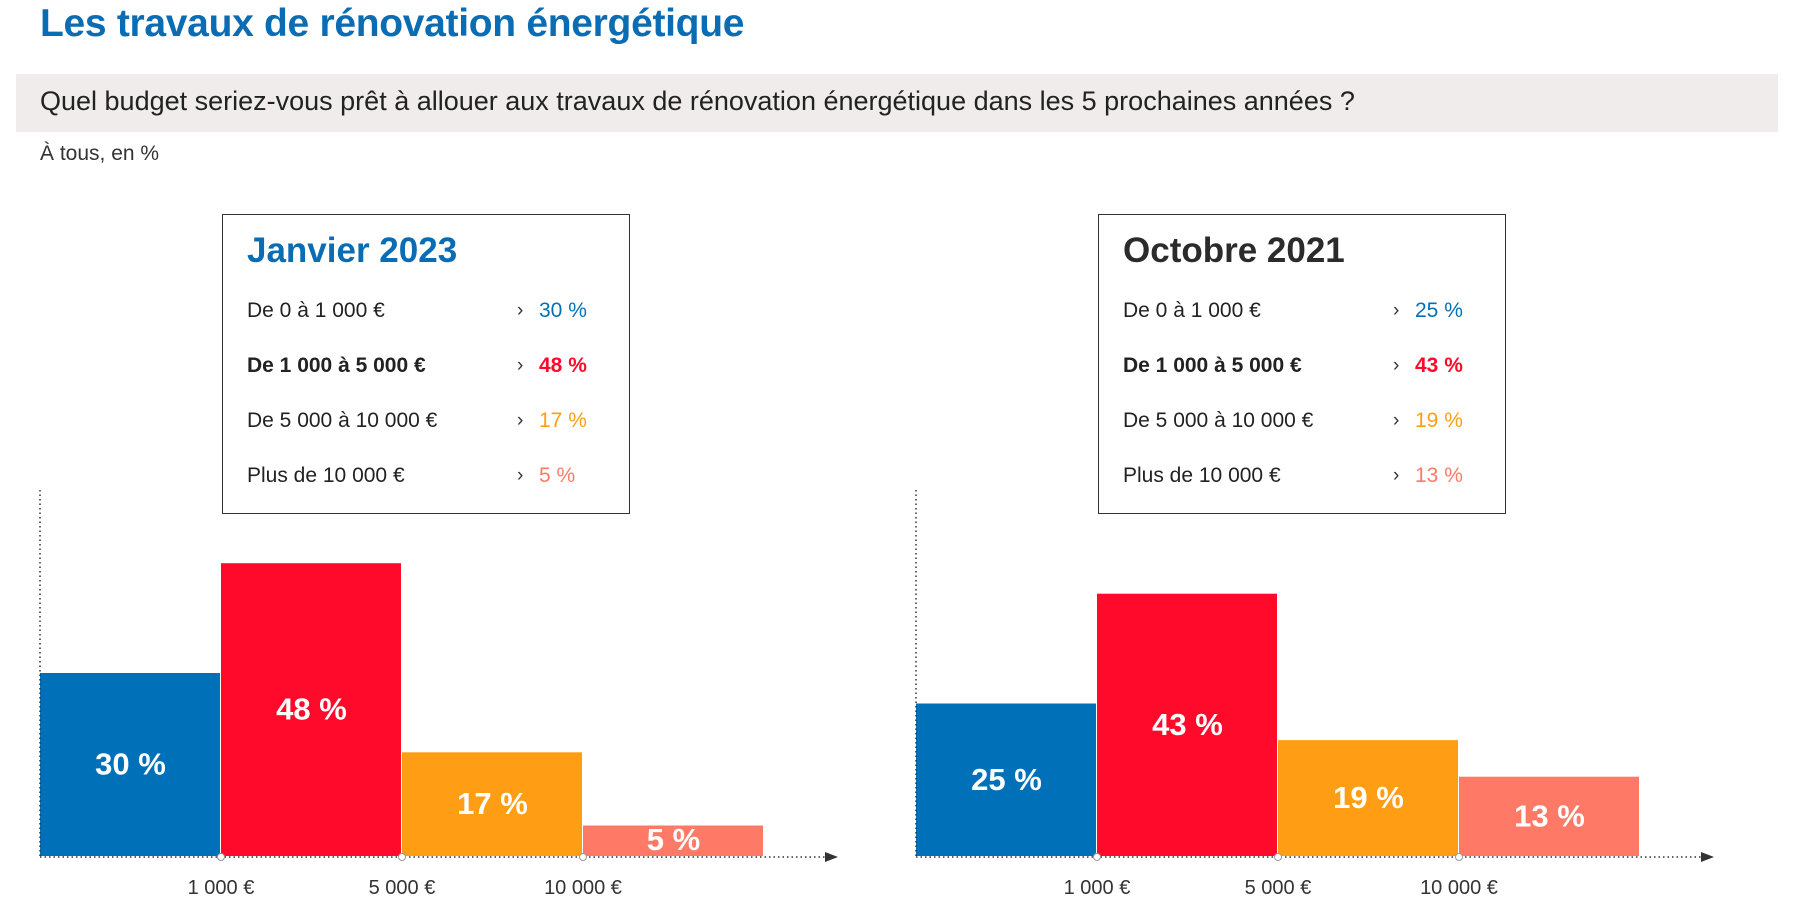 The image size is (1794, 920). Describe the element at coordinates (432, 314) in the screenshot. I see `legend-row: De 0 à 1 000 € › 30 %` at that location.